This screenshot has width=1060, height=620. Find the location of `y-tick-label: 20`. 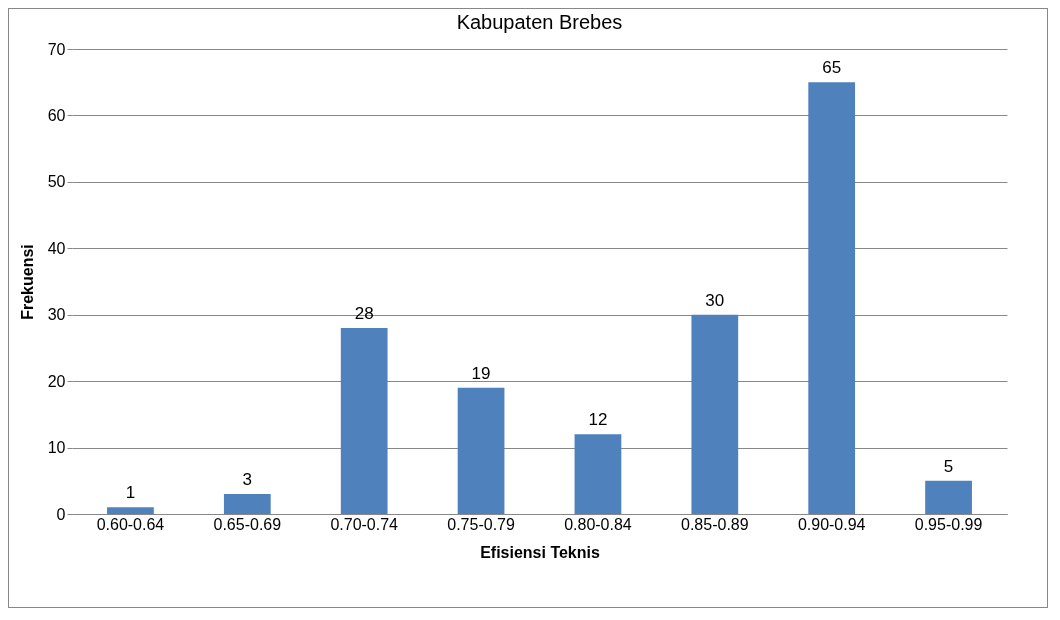

y-tick-label: 20 is located at coordinates (56, 381).